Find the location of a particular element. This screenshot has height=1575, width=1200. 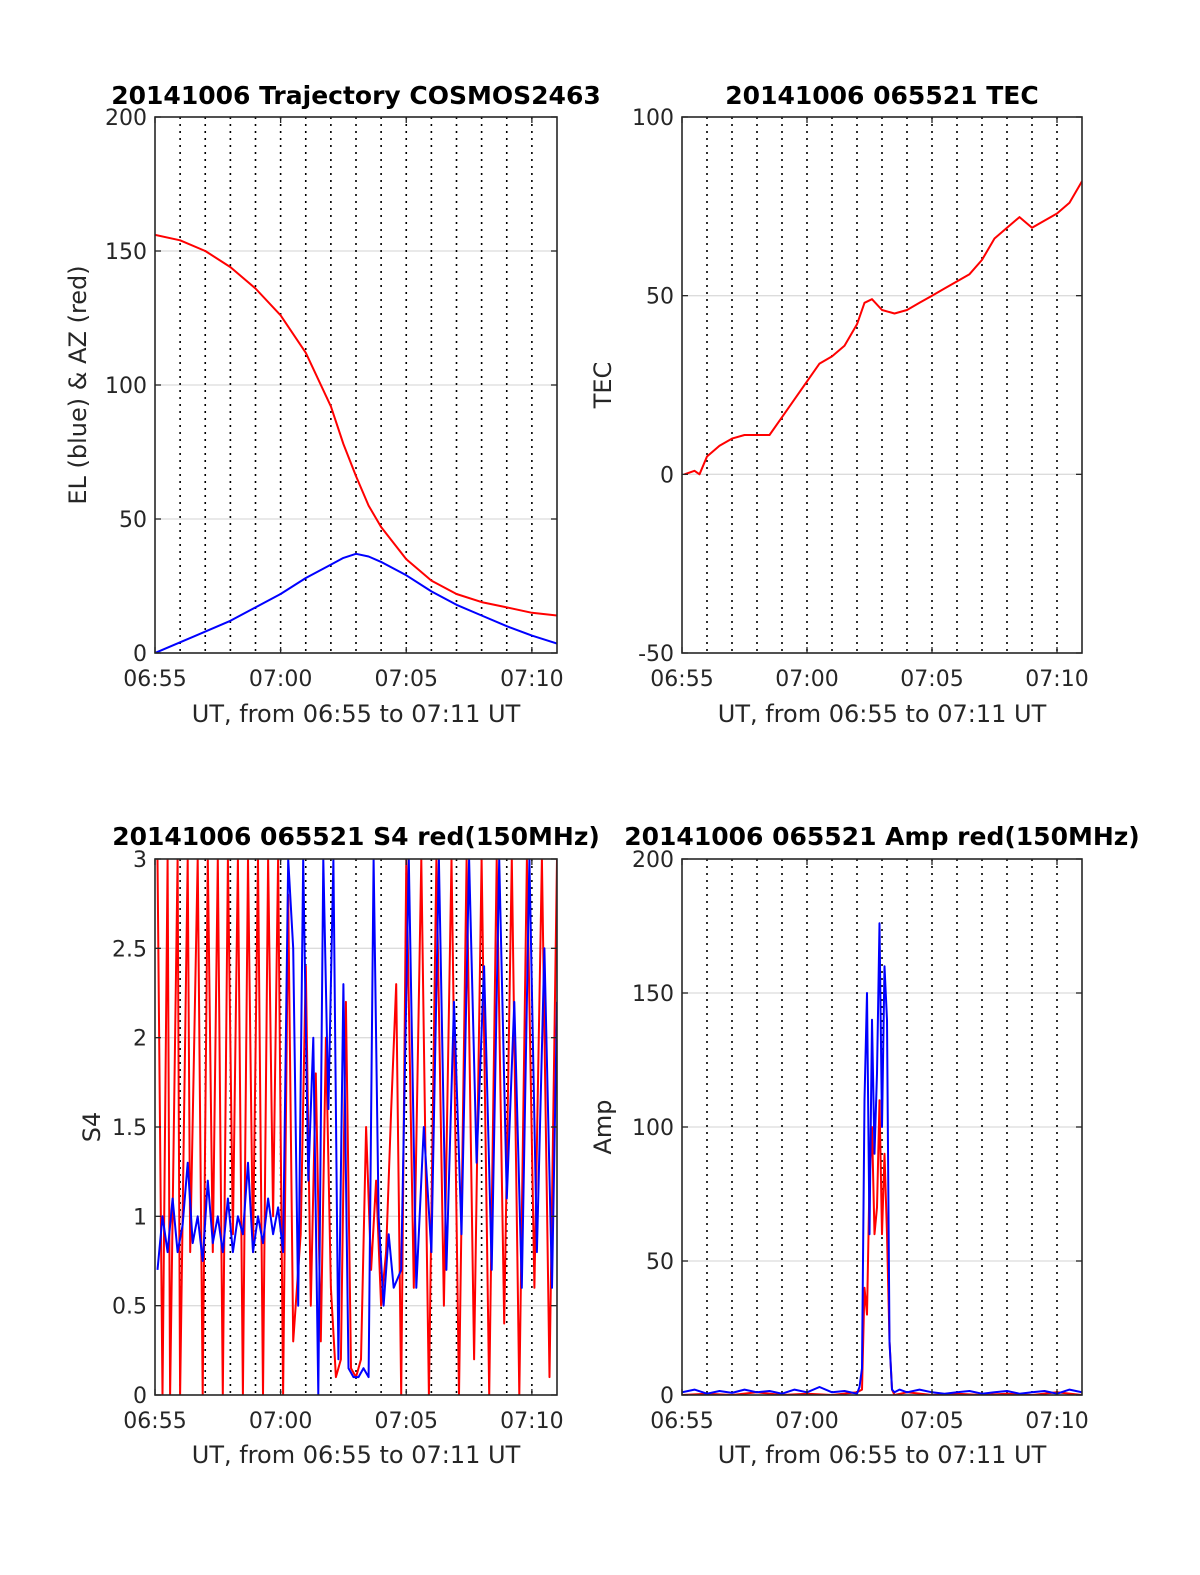

trajectory-series-1-line is located at coordinates (356, 602).